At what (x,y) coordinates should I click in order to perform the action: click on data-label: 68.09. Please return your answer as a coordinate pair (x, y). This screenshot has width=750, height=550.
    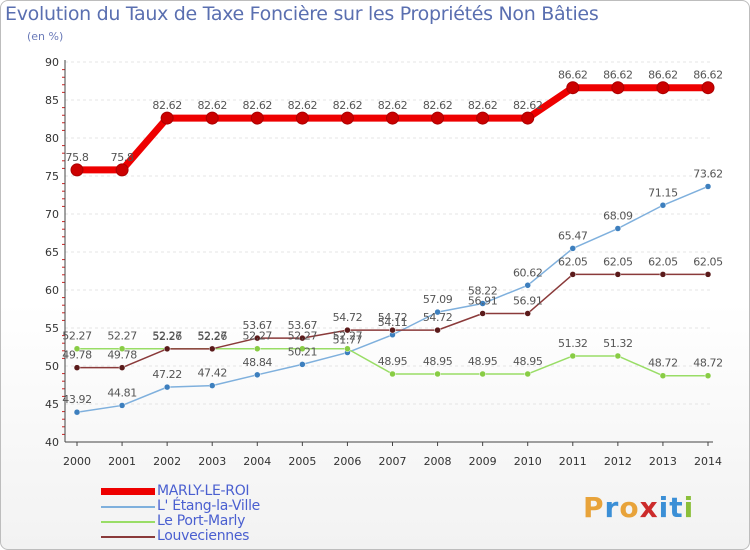
    Looking at the image, I should click on (618, 216).